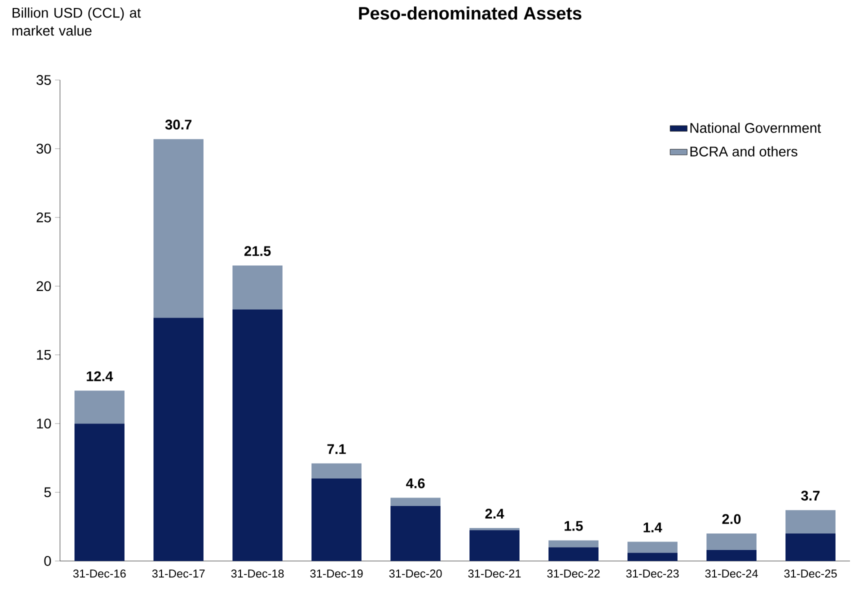 This screenshot has height=589, width=854. I want to click on y-tick-label: 0, so click(47, 561).